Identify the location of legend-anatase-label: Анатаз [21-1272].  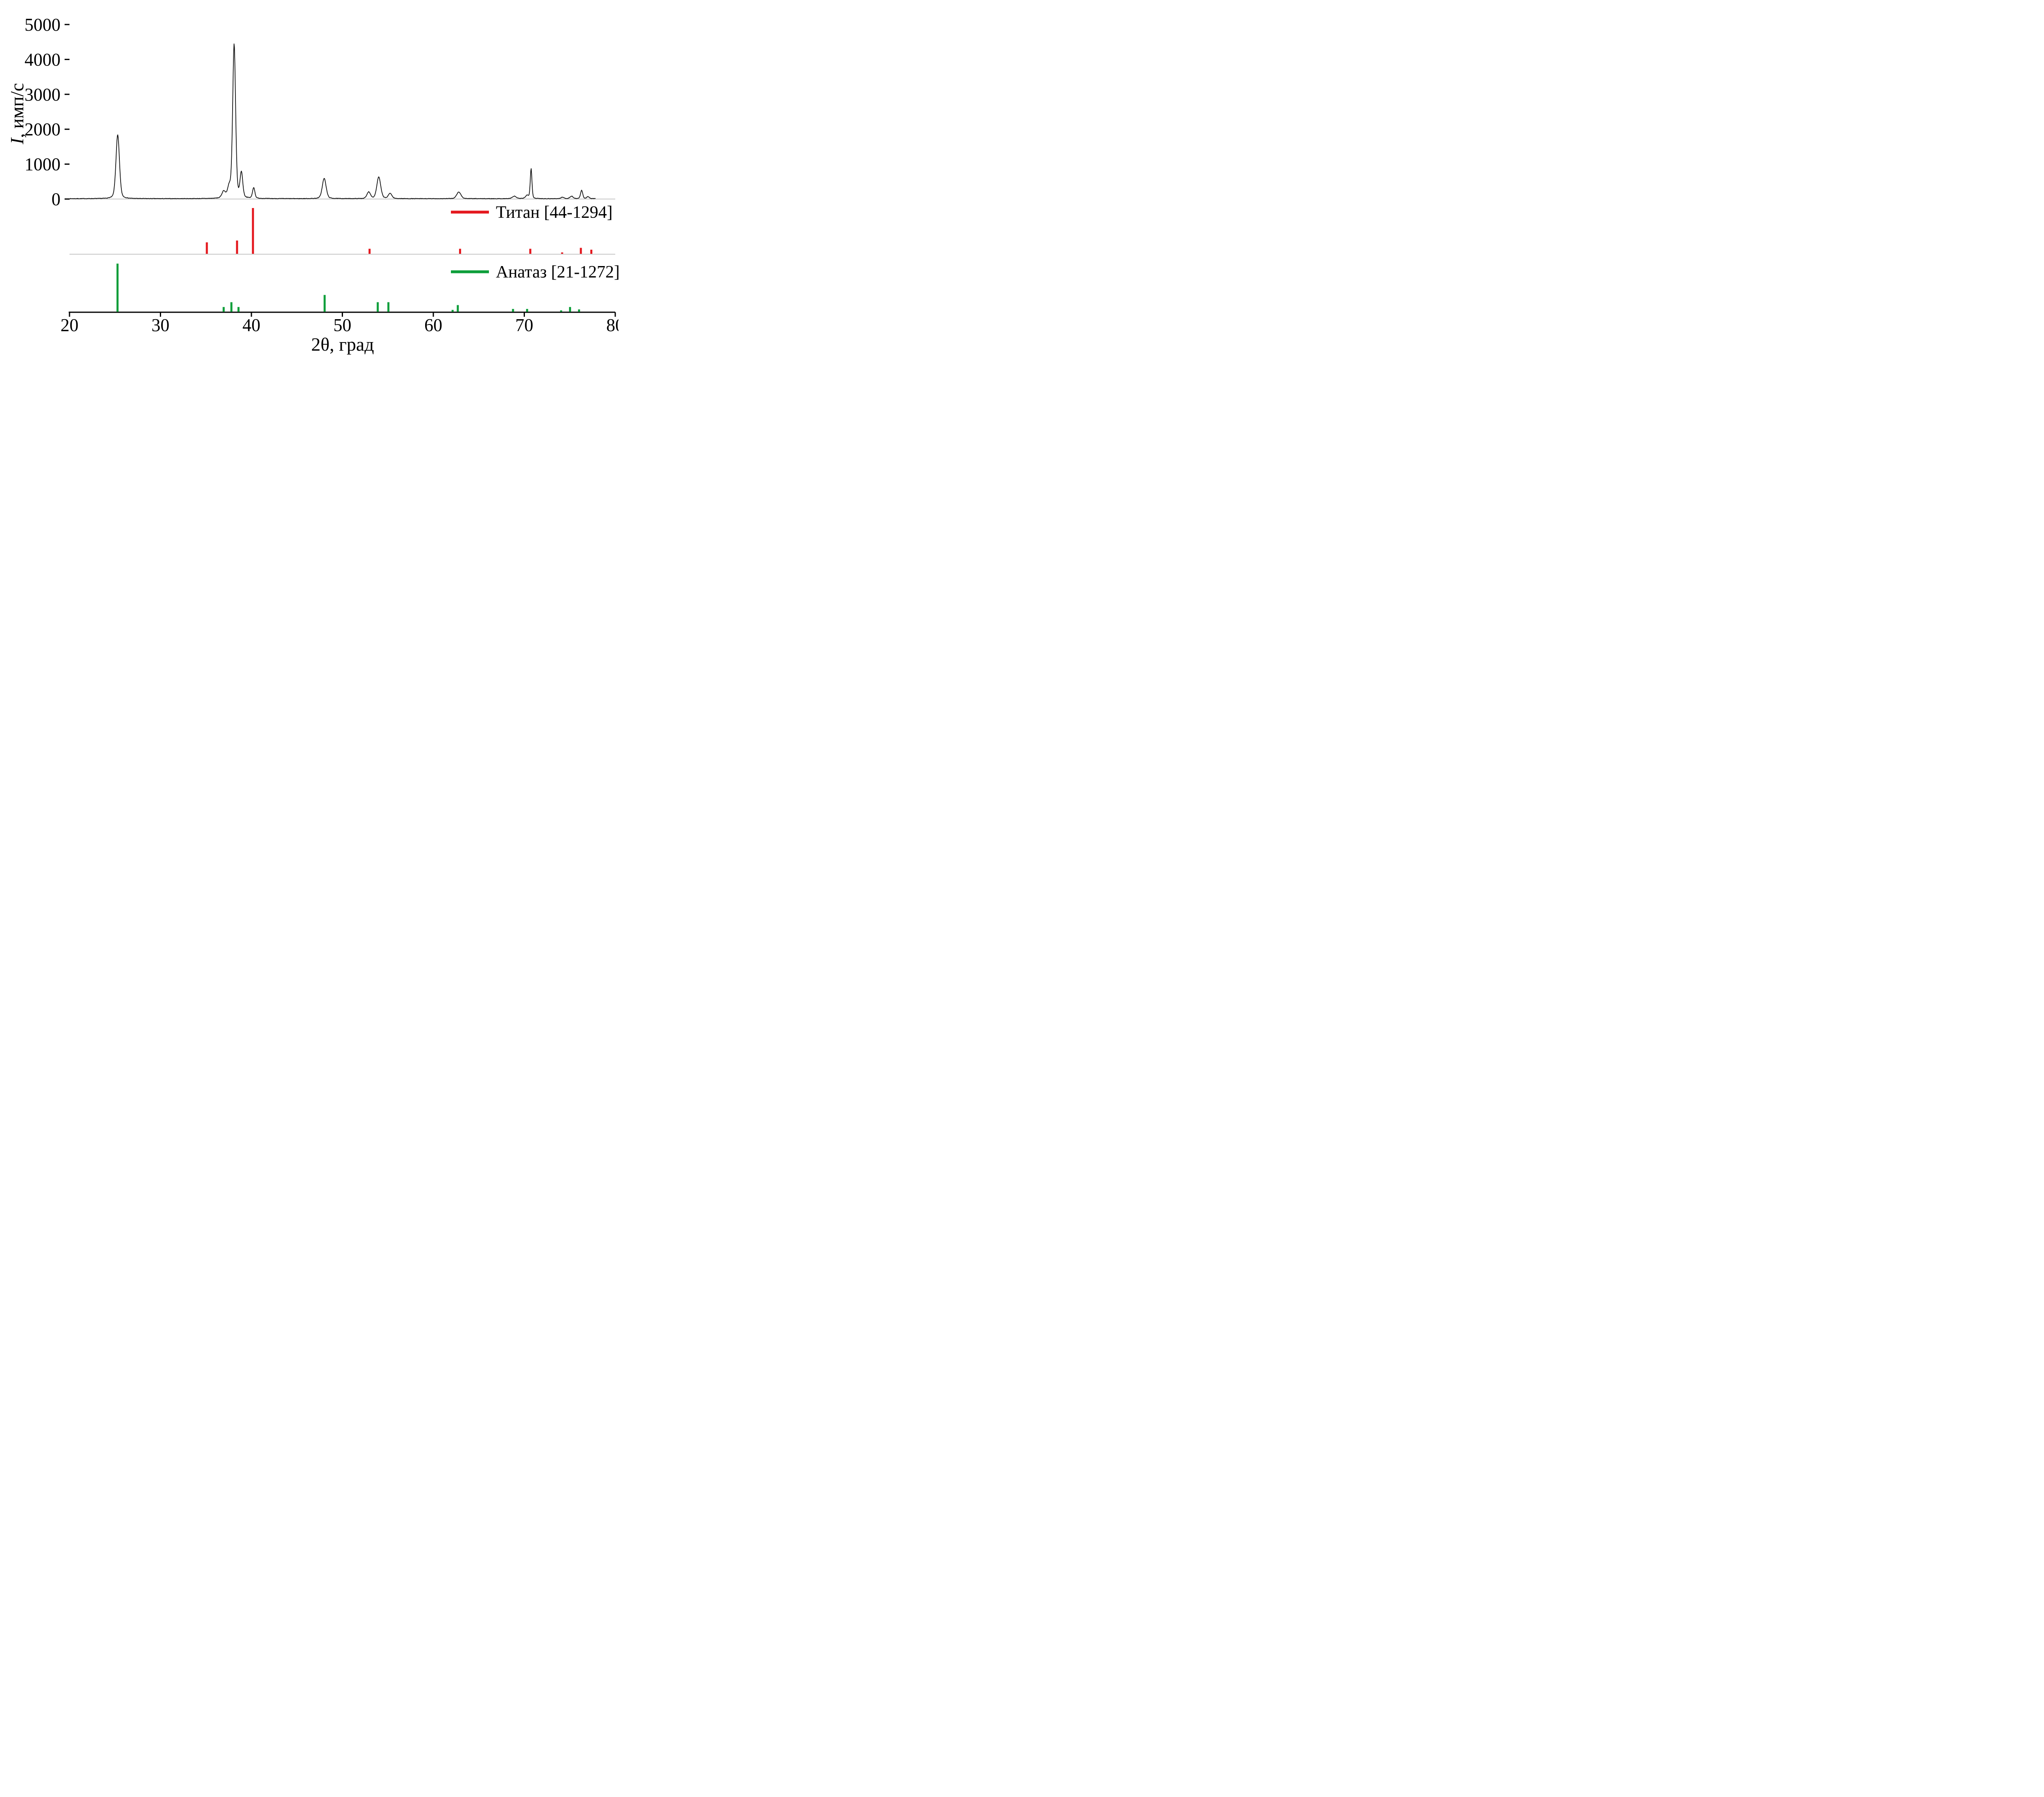
(557, 272).